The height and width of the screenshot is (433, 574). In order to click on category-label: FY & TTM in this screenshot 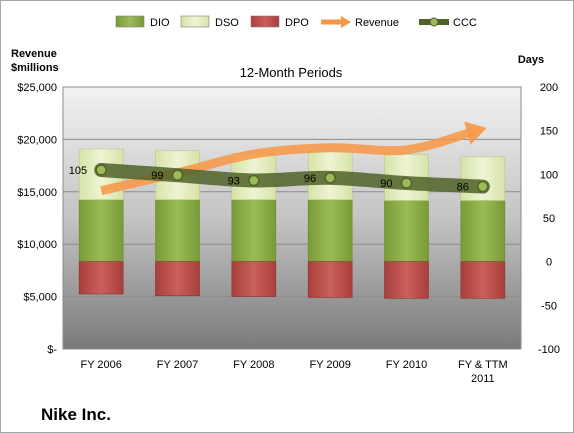, I will do `click(483, 365)`.